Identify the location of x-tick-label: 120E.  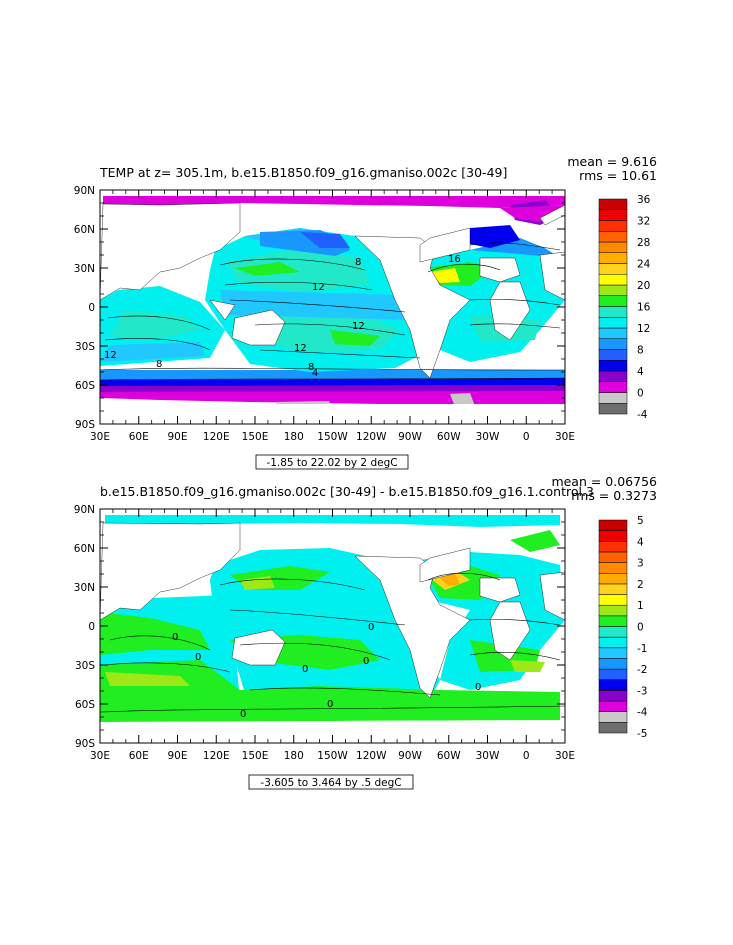
(216, 756).